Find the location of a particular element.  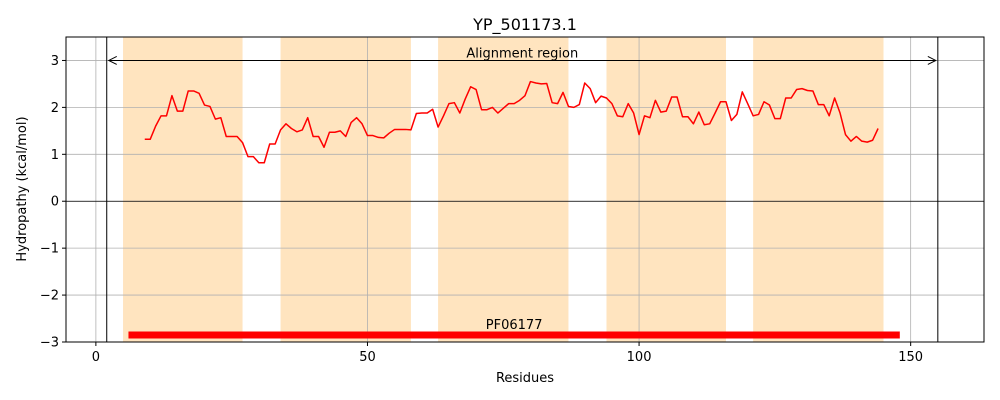

domain-label: PF06177 is located at coordinates (514, 325).